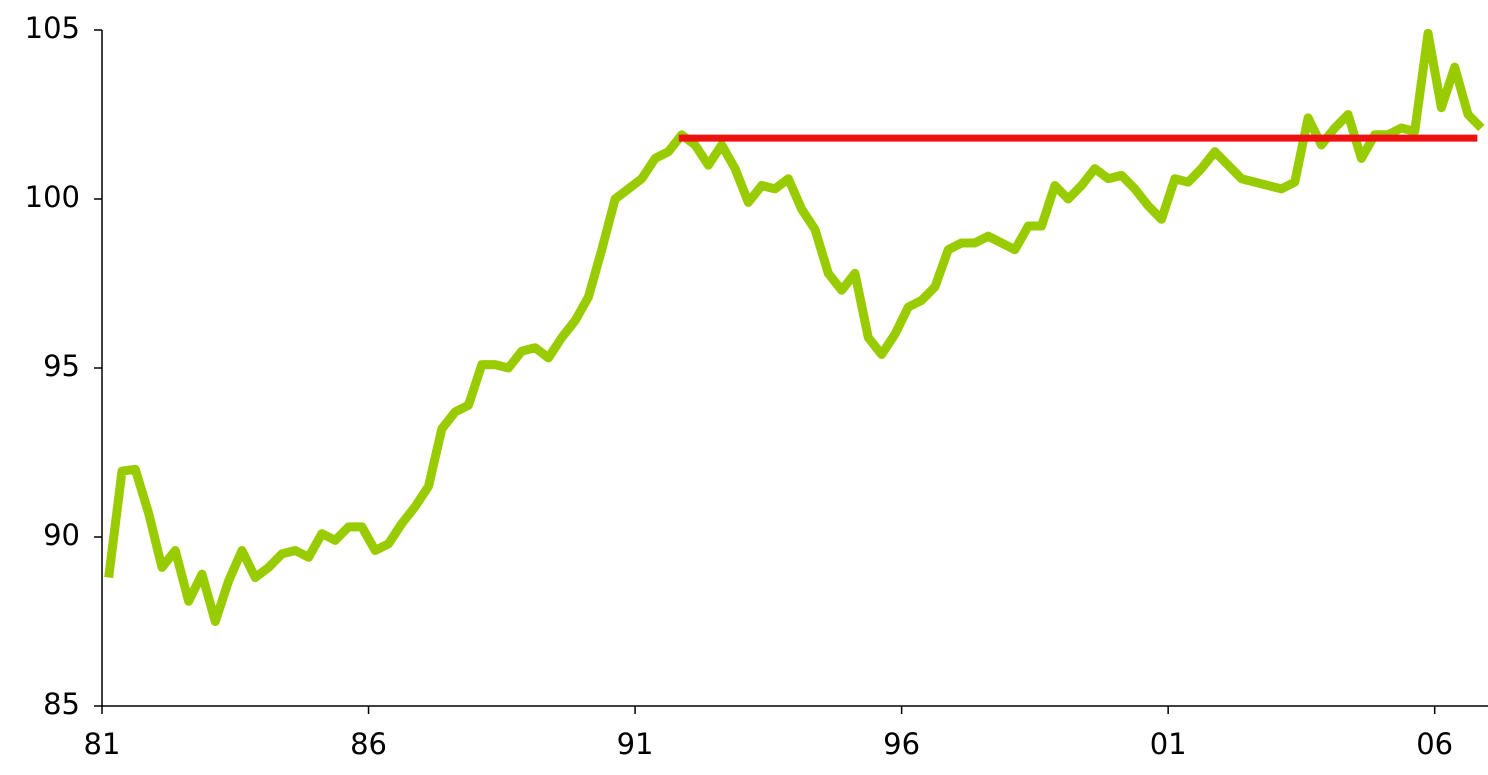 This screenshot has width=1488, height=775. Describe the element at coordinates (1434, 744) in the screenshot. I see `x-tick-label: 06` at that location.